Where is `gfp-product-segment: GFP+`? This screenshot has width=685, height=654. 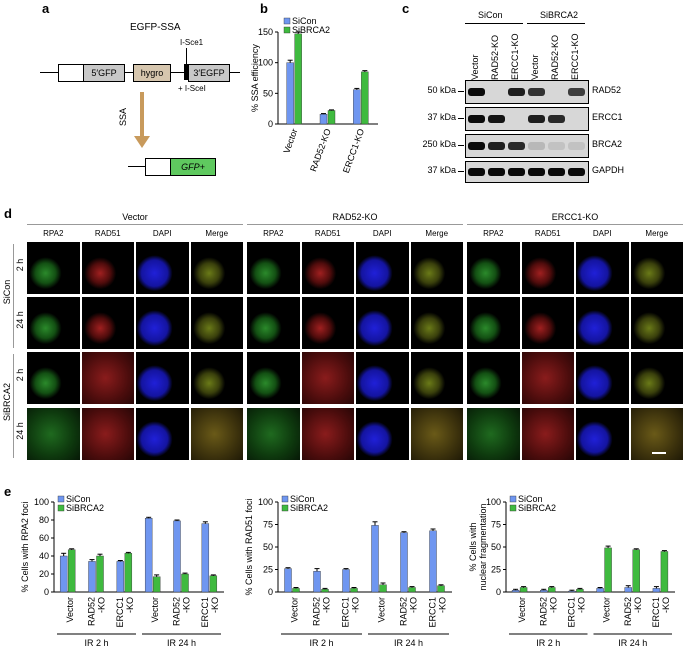 gfp-product-segment: GFP+ is located at coordinates (193, 167).